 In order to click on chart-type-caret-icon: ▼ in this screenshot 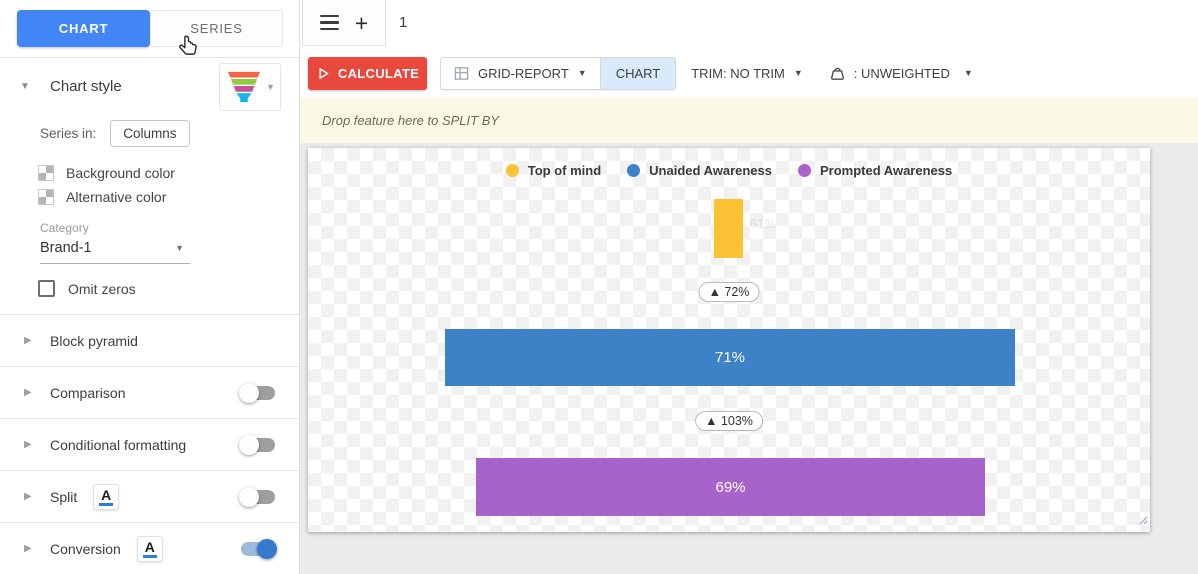, I will do `click(270, 87)`.